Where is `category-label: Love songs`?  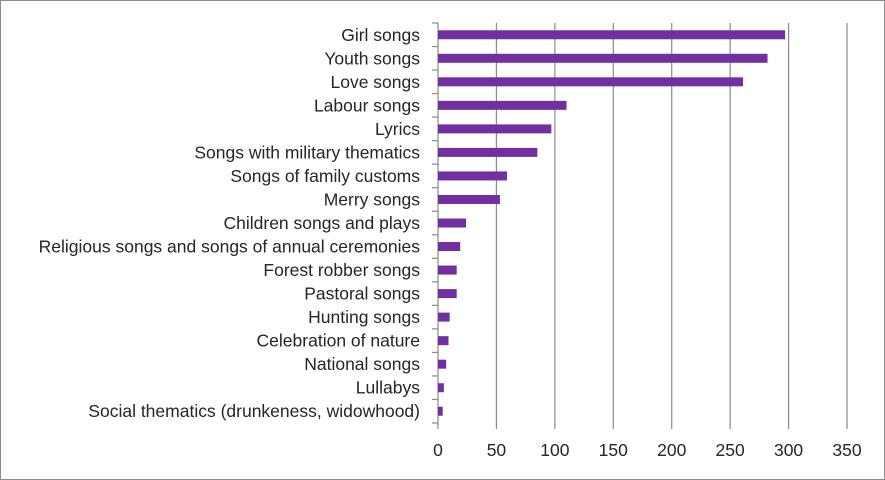
category-label: Love songs is located at coordinates (375, 82).